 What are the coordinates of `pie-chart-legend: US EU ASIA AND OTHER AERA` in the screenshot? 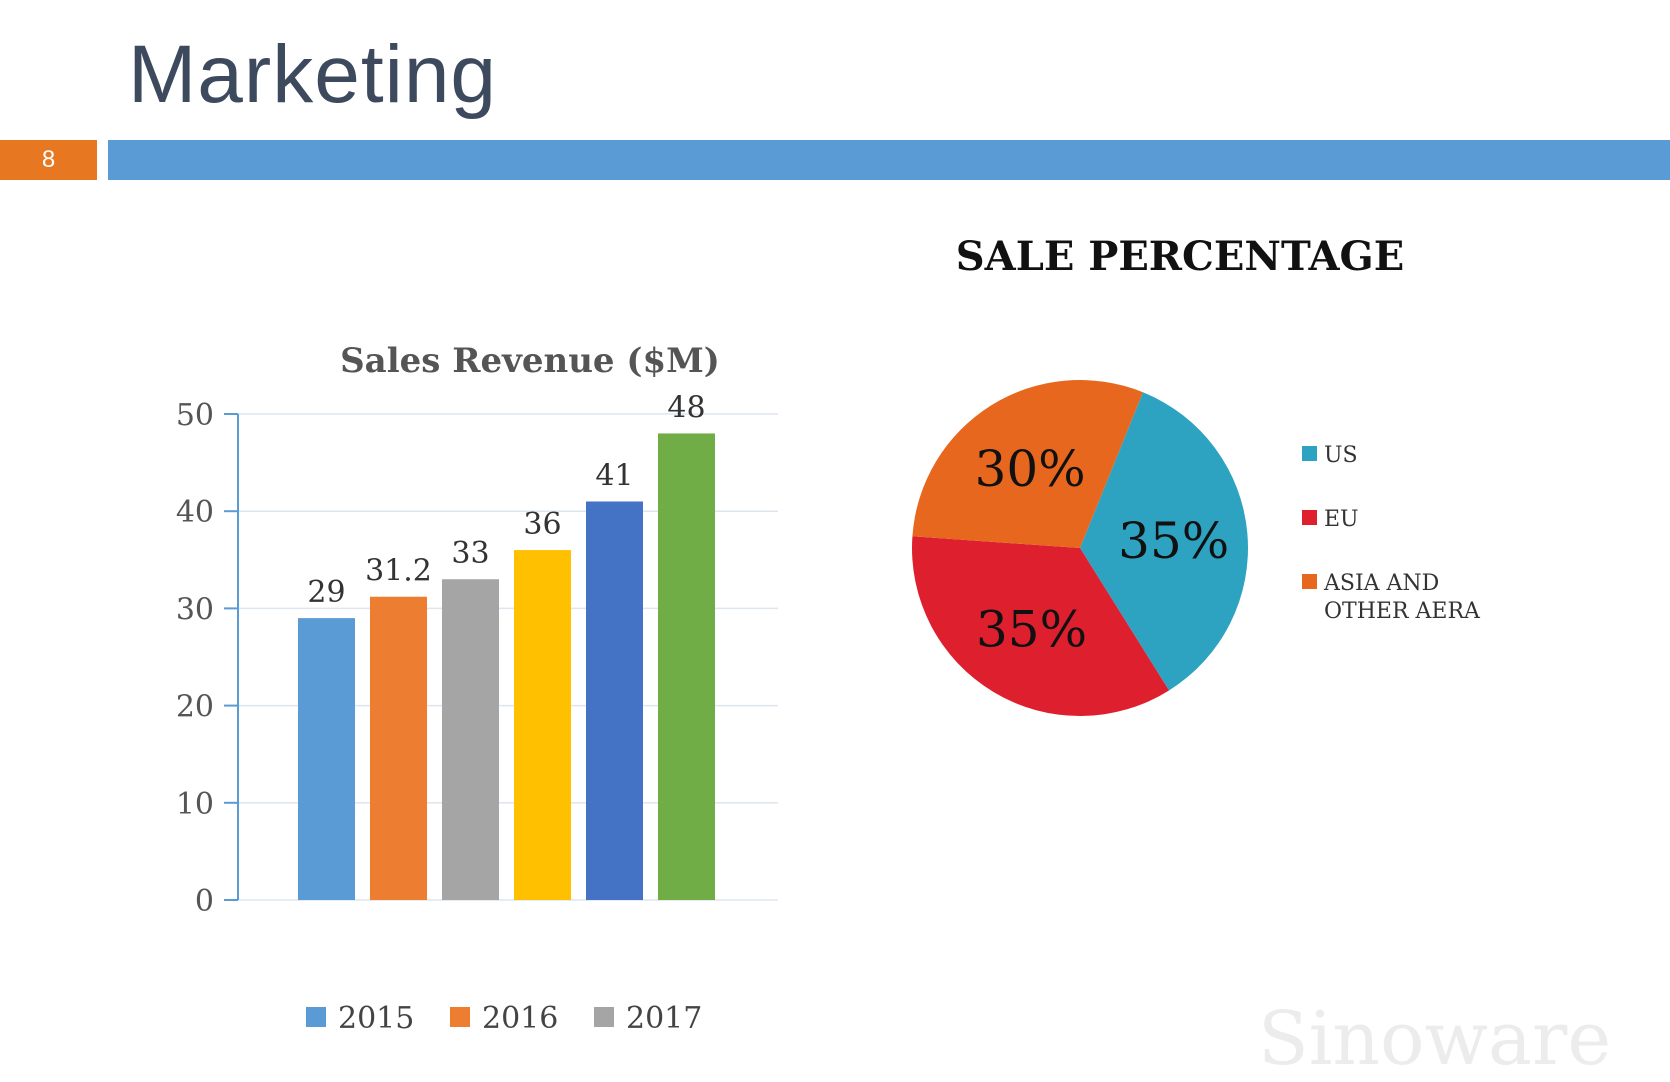 It's located at (1391, 533).